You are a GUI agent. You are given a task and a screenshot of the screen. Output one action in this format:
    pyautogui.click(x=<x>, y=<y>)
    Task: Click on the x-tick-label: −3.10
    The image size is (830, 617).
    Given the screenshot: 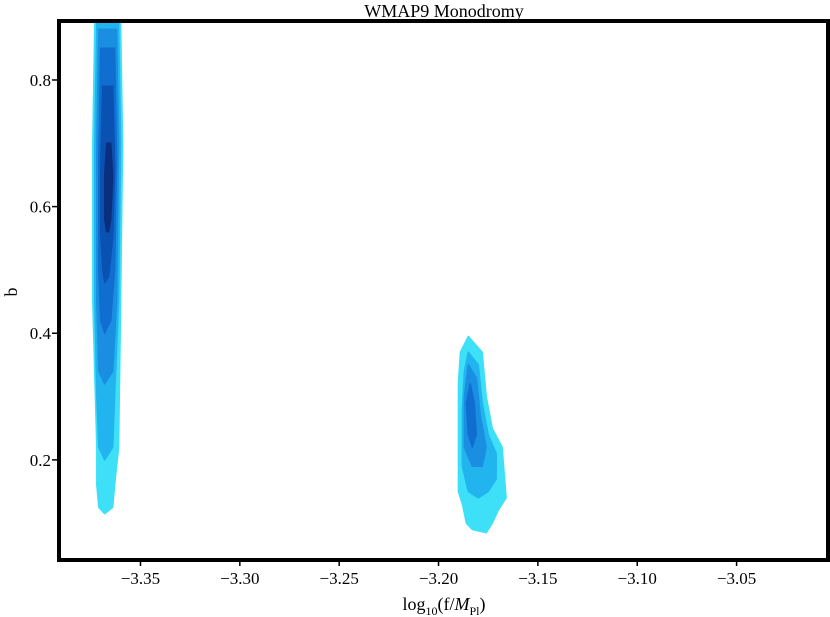 What is the action you would take?
    pyautogui.click(x=637, y=578)
    